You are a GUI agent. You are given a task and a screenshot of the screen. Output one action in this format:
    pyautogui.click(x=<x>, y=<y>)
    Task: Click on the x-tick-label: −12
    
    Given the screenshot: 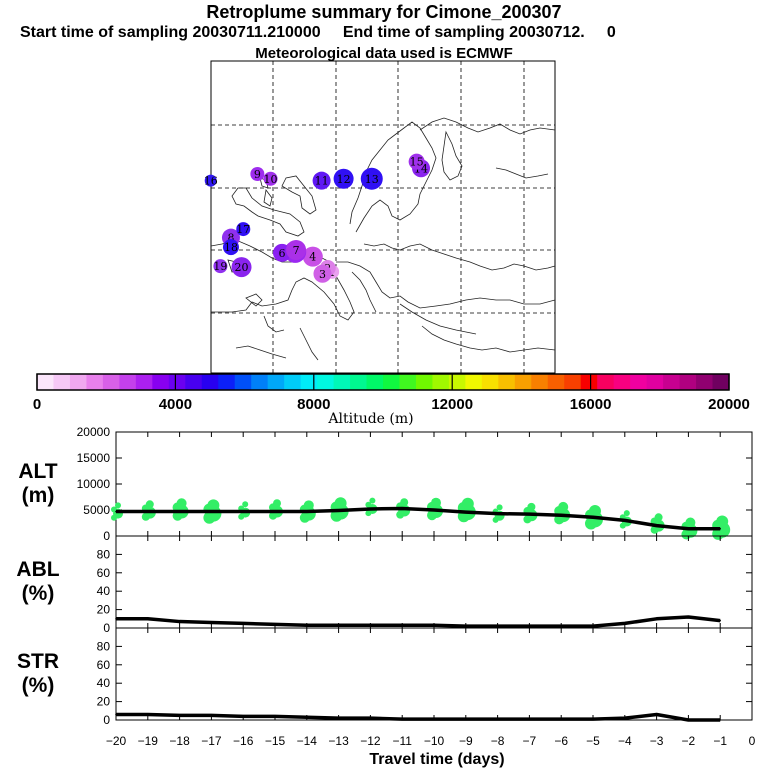 What is the action you would take?
    pyautogui.click(x=370, y=741)
    